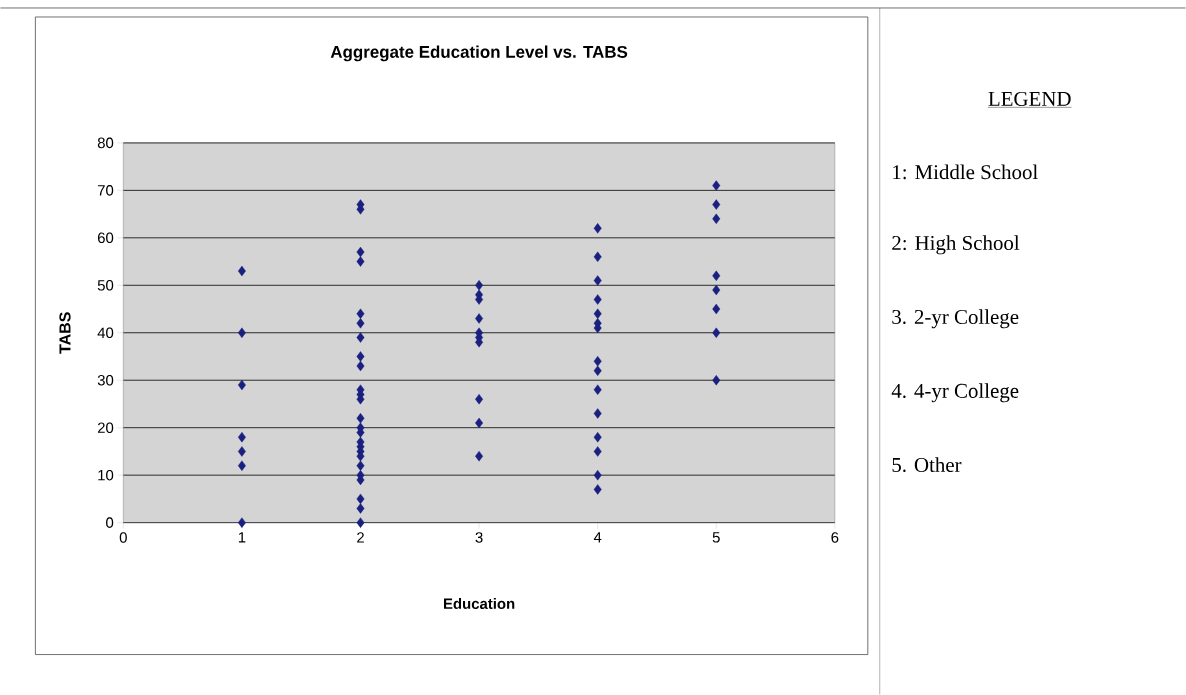 This screenshot has width=1186, height=695. What do you see at coordinates (106, 475) in the screenshot?
I see `y-tick-label: 10` at bounding box center [106, 475].